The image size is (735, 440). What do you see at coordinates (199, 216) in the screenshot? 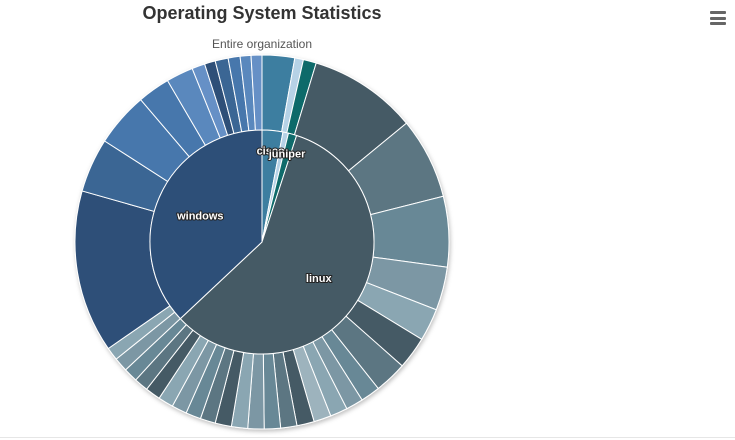
I see `label-windows: windows` at bounding box center [199, 216].